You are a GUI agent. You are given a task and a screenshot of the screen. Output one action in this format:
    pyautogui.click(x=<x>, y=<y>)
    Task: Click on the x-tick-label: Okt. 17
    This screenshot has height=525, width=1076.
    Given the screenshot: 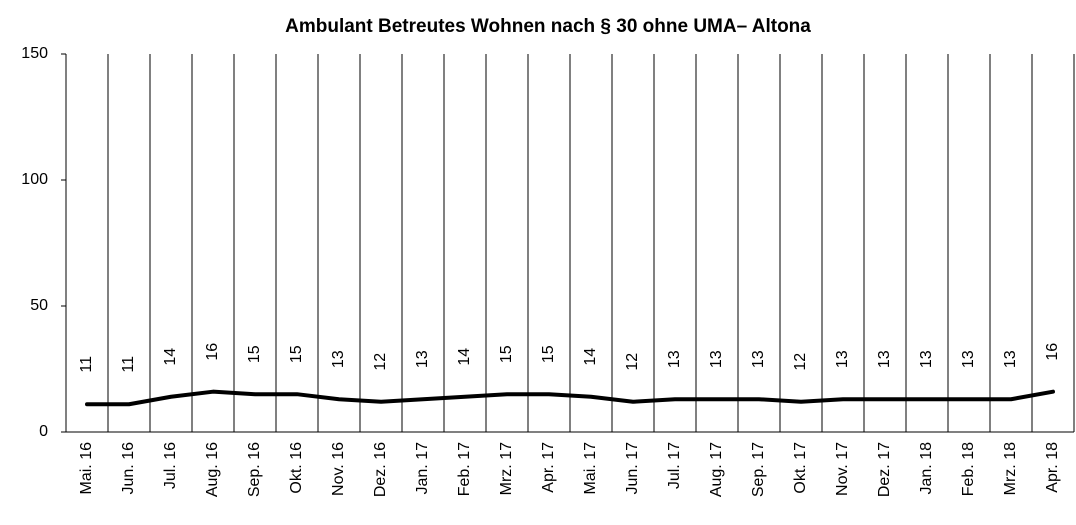 What is the action you would take?
    pyautogui.click(x=800, y=468)
    